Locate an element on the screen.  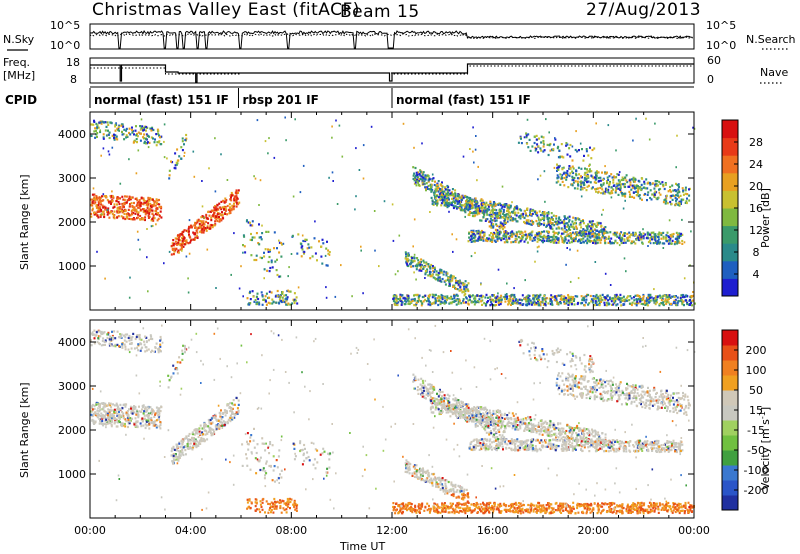
nave-series is located at coordinates (392, 70).